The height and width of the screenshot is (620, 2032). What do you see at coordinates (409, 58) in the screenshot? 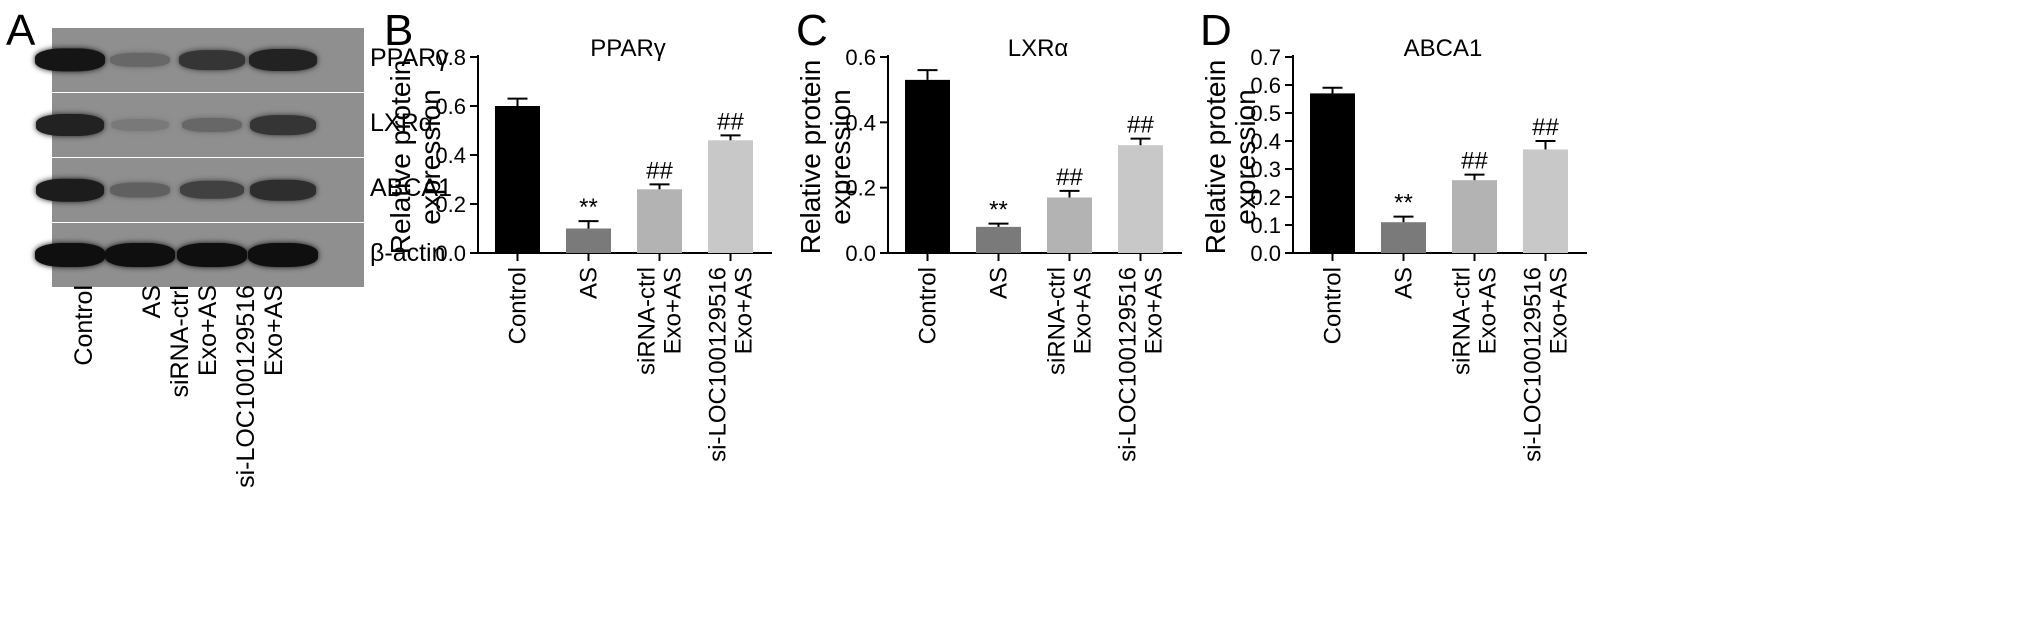
I see `blot-label: PPARγ` at bounding box center [409, 58].